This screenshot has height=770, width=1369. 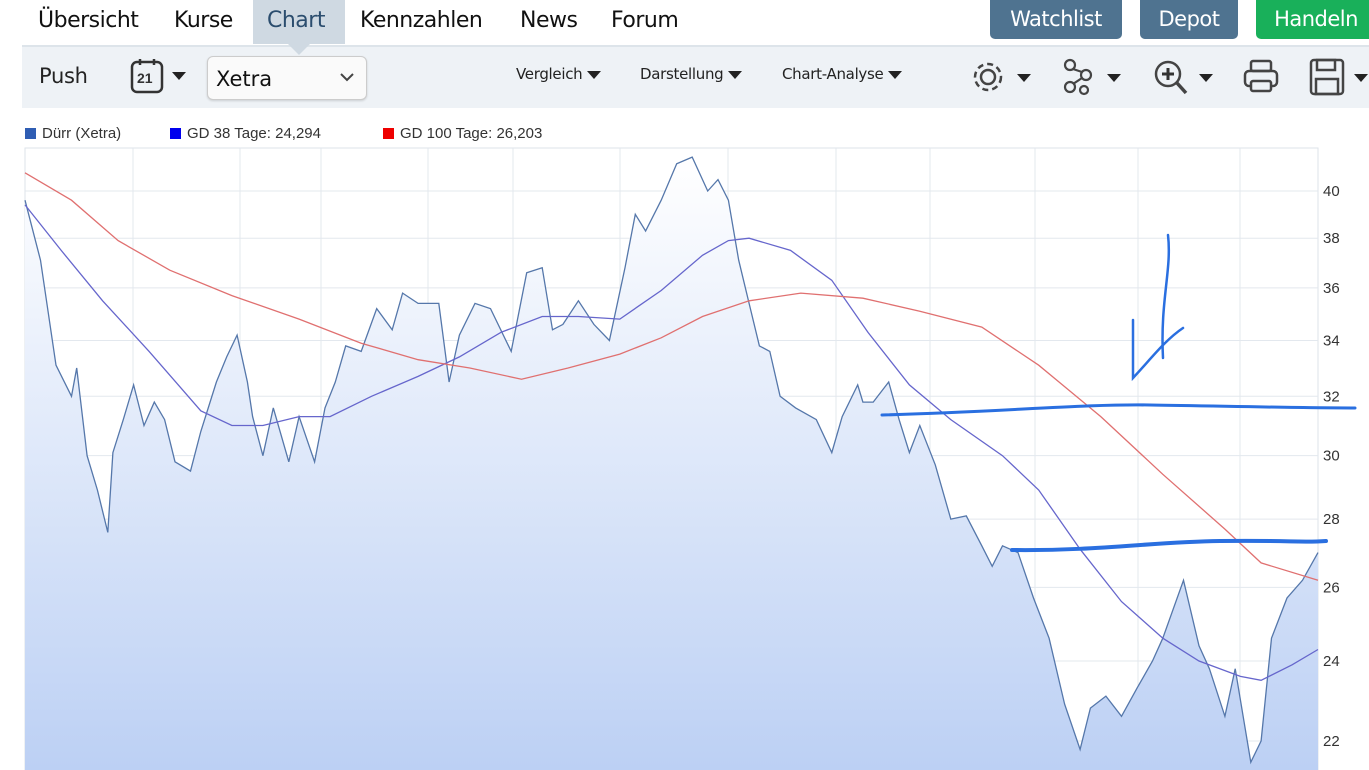 What do you see at coordinates (287, 78) in the screenshot?
I see `exchange-select: Xetra` at bounding box center [287, 78].